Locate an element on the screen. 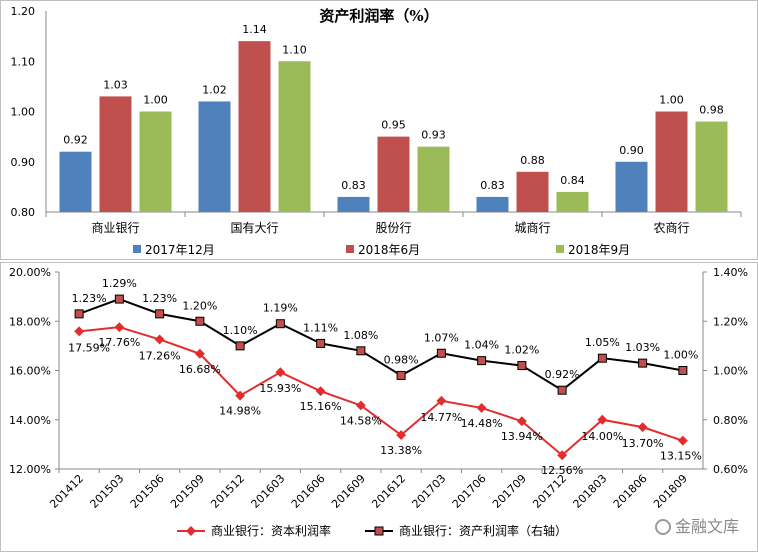  bar-value-label: 1.00 is located at coordinates (671, 100).